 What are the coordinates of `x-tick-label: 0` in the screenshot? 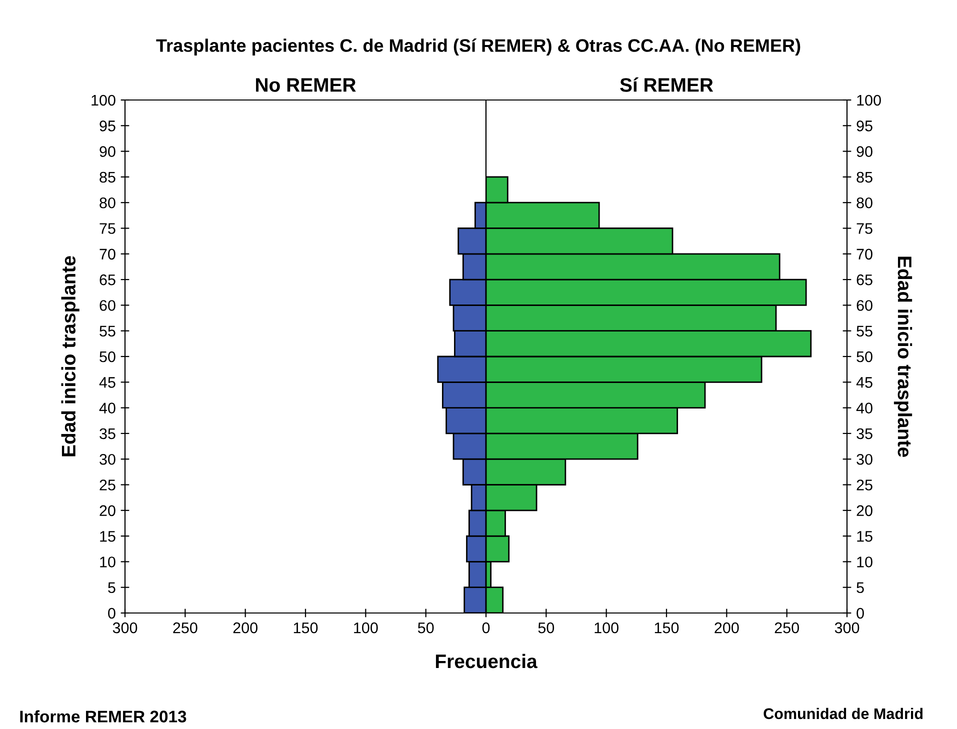 It's located at (486, 628).